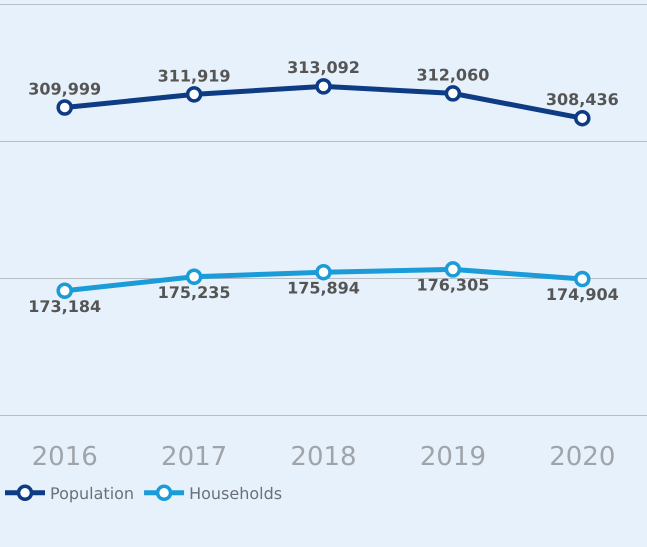 This screenshot has width=647, height=547. I want to click on x-tick-label: 2017, so click(194, 457).